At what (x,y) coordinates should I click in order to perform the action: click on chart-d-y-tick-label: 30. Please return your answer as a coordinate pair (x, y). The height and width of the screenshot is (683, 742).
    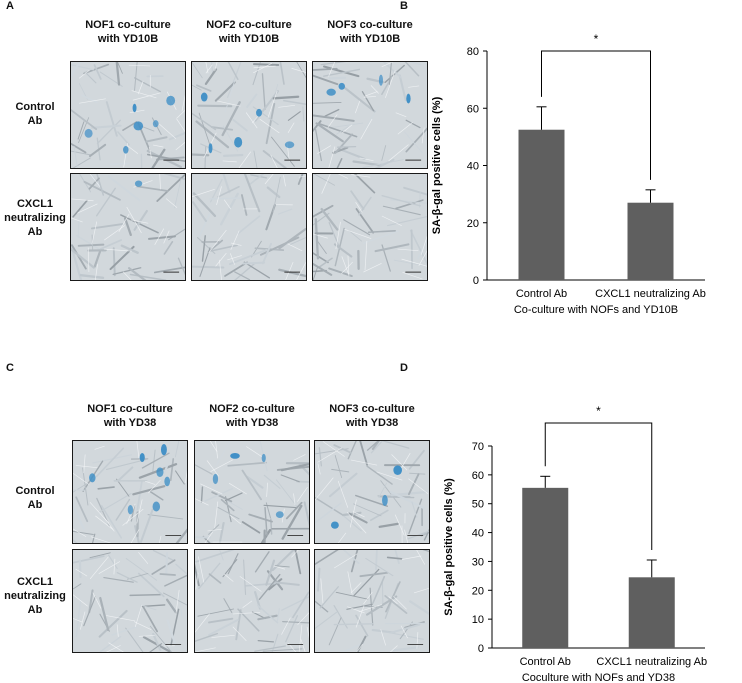
    Looking at the image, I should click on (478, 562).